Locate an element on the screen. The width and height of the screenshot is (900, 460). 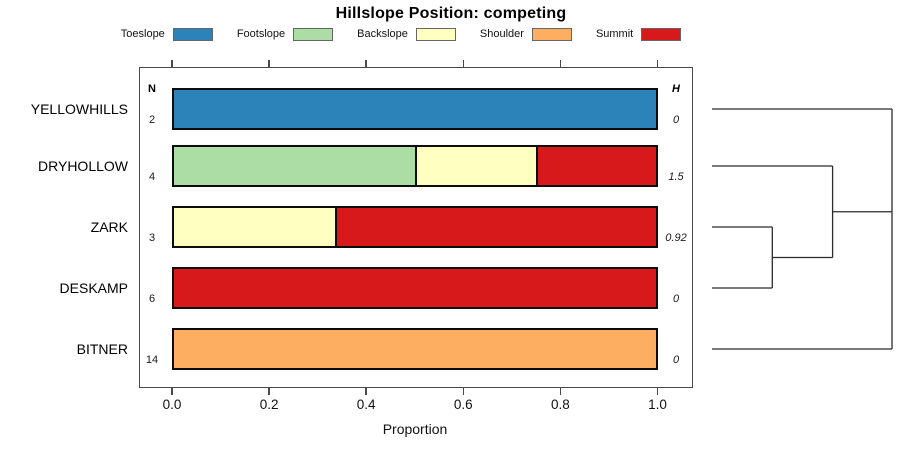
n-value: 6 is located at coordinates (152, 299).